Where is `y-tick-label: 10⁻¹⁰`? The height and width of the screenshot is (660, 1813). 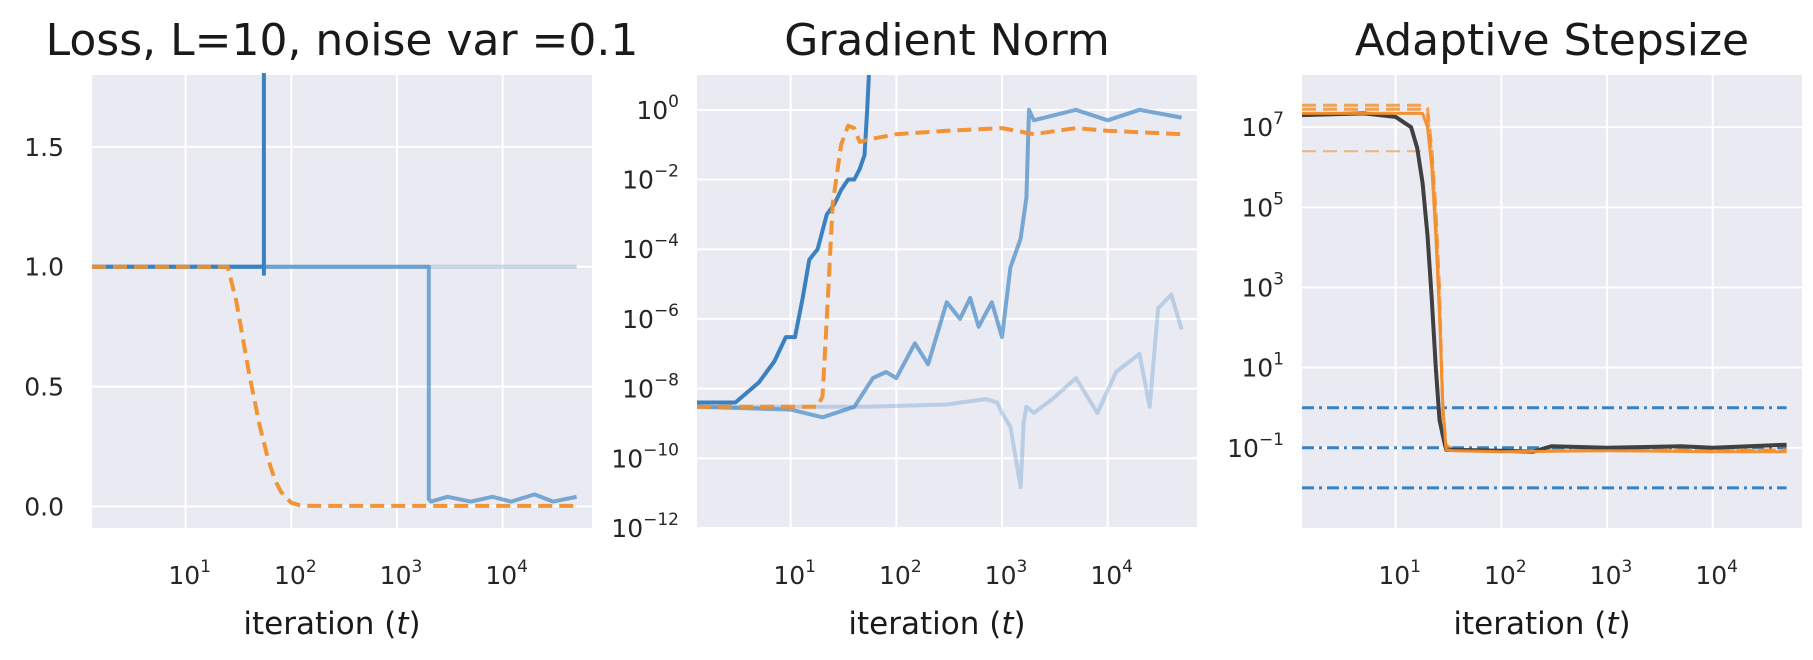 y-tick-label: 10⁻¹⁰ is located at coordinates (645, 456).